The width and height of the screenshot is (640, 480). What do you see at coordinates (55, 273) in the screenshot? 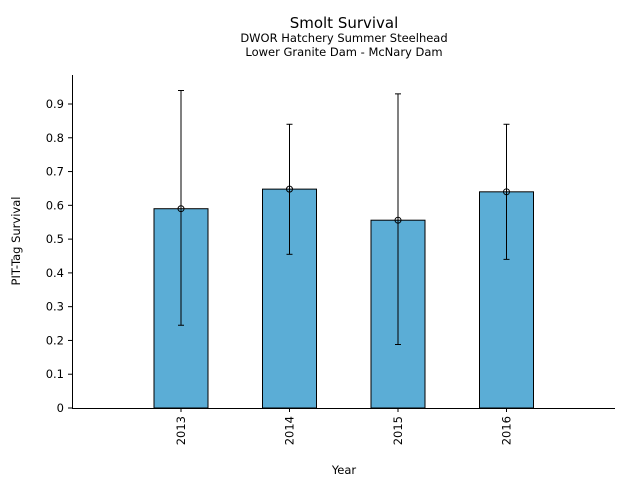
I see `y-tick-label-0.4: 0.4` at bounding box center [55, 273].